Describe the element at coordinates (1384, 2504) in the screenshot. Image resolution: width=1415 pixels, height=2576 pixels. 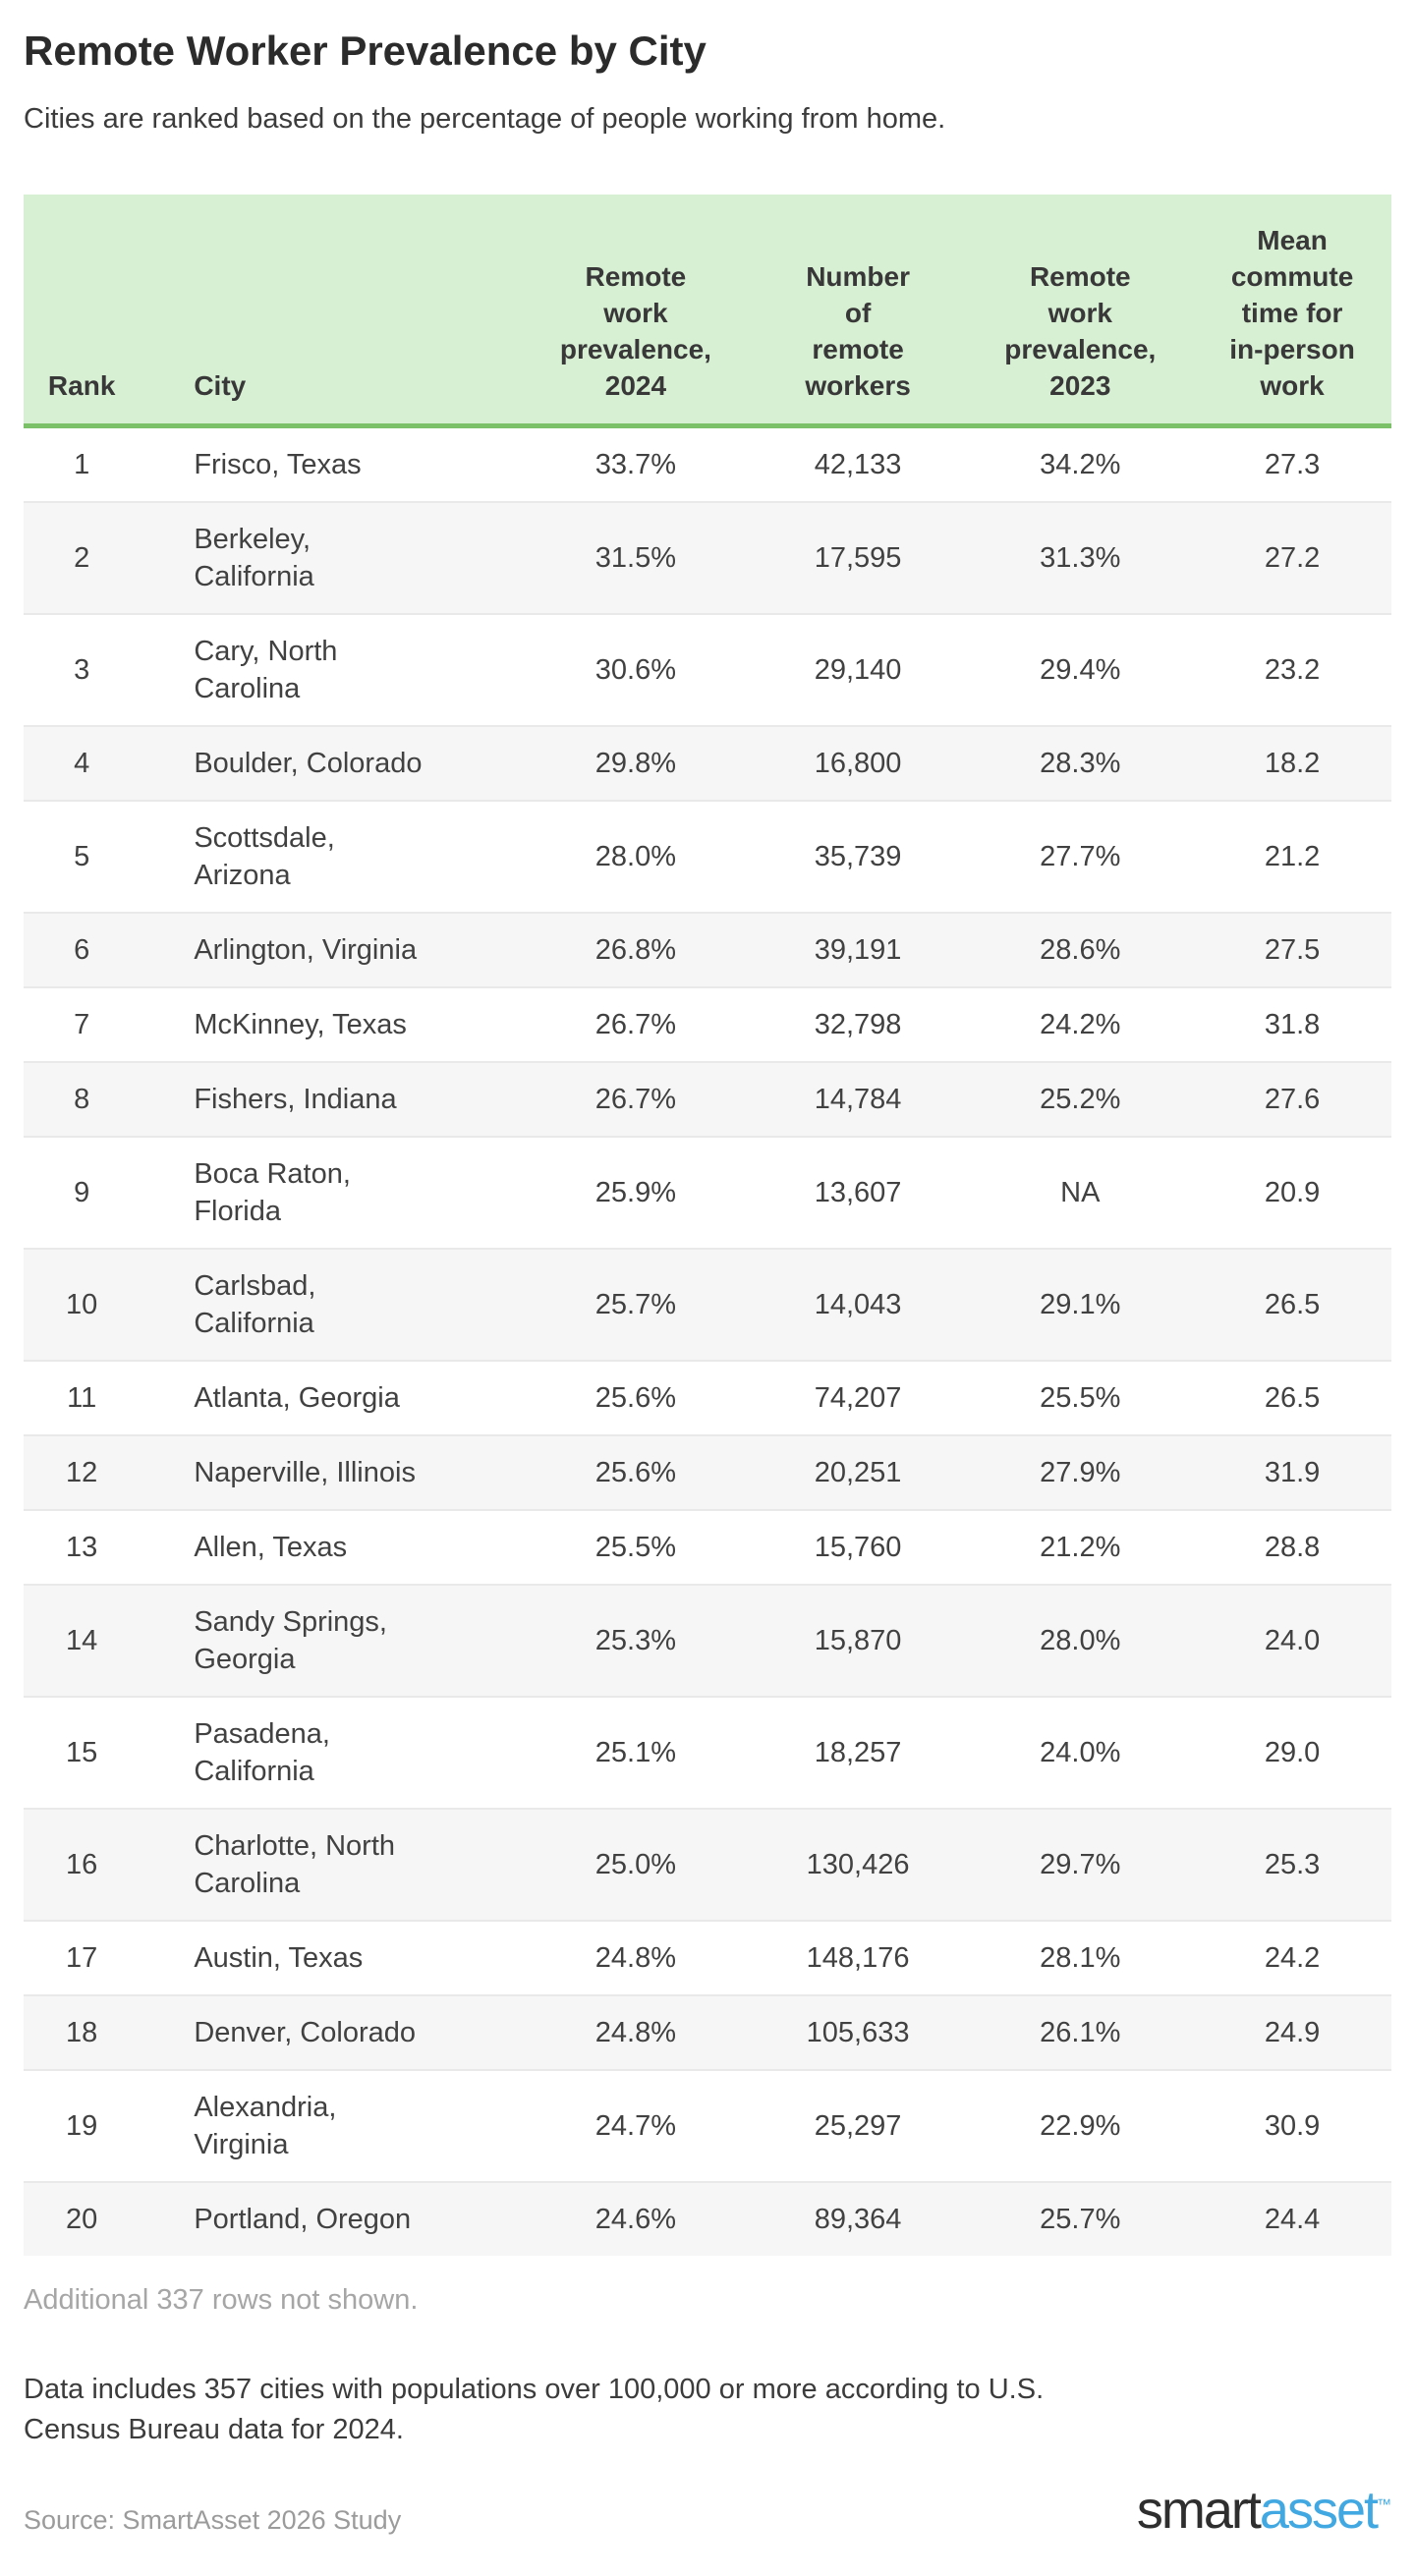
I see `logo-trademark-symbol: ™` at that location.